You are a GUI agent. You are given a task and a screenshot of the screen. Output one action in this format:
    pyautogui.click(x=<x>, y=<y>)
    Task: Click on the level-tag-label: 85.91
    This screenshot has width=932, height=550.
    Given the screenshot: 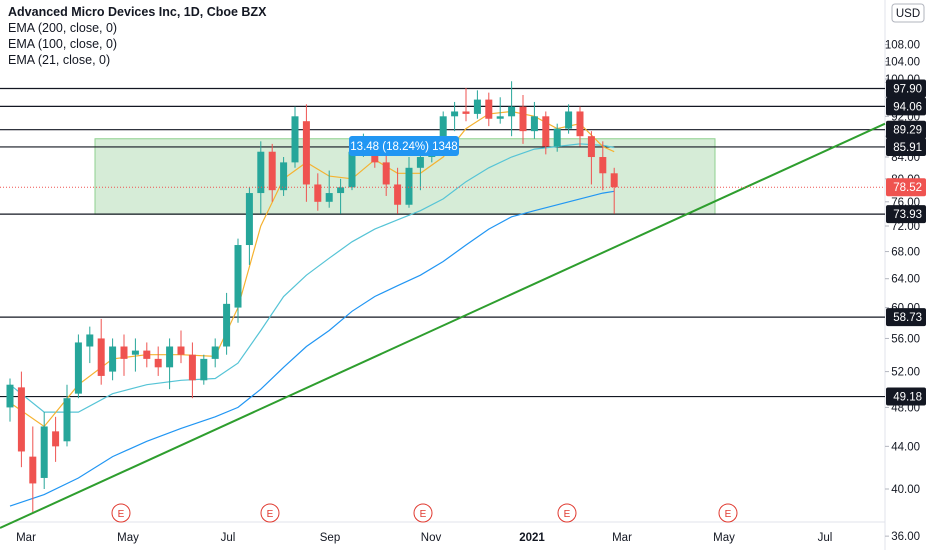 What is the action you would take?
    pyautogui.click(x=907, y=148)
    